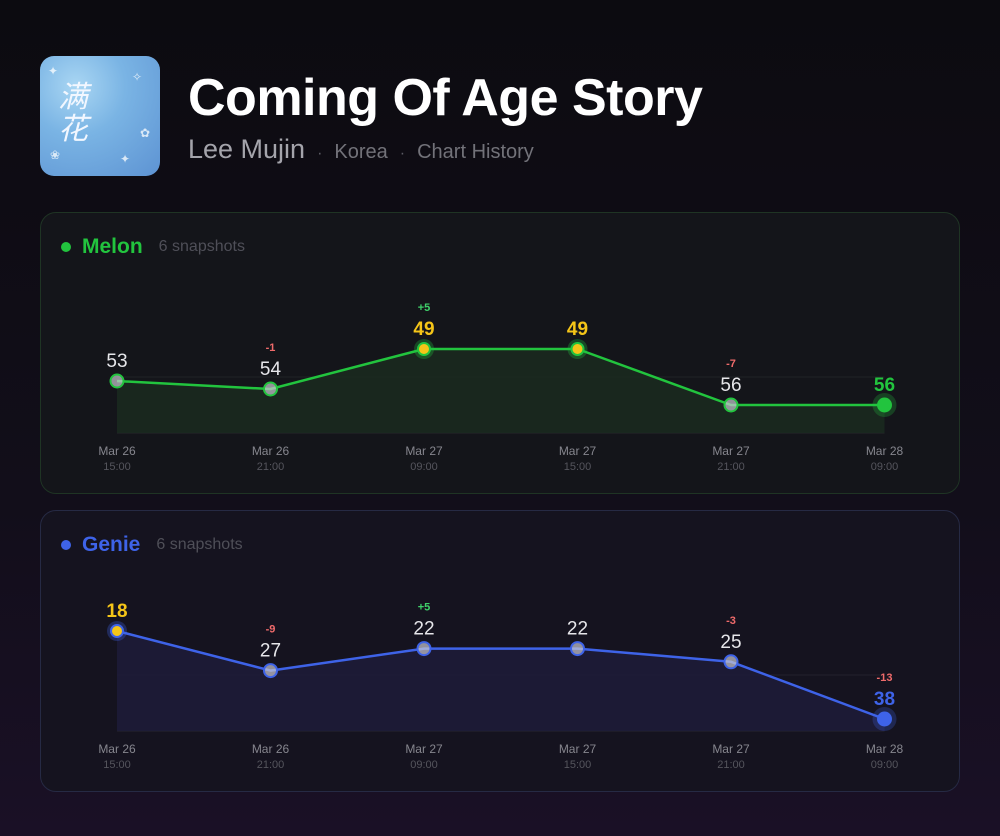  What do you see at coordinates (885, 678) in the screenshot?
I see `change-label: -13` at bounding box center [885, 678].